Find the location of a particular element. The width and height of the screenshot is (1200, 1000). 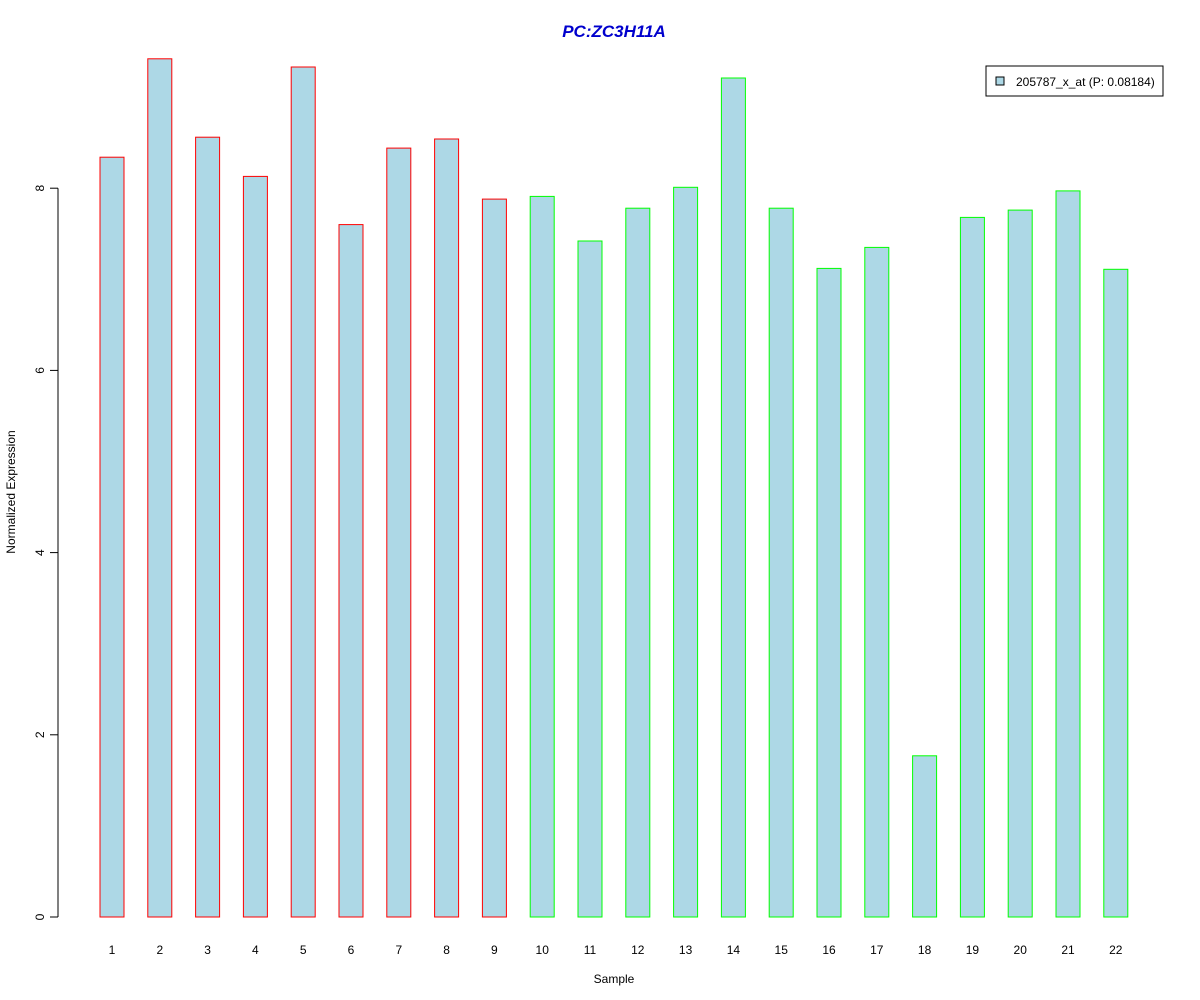

x-tick-label: 3 is located at coordinates (207, 950).